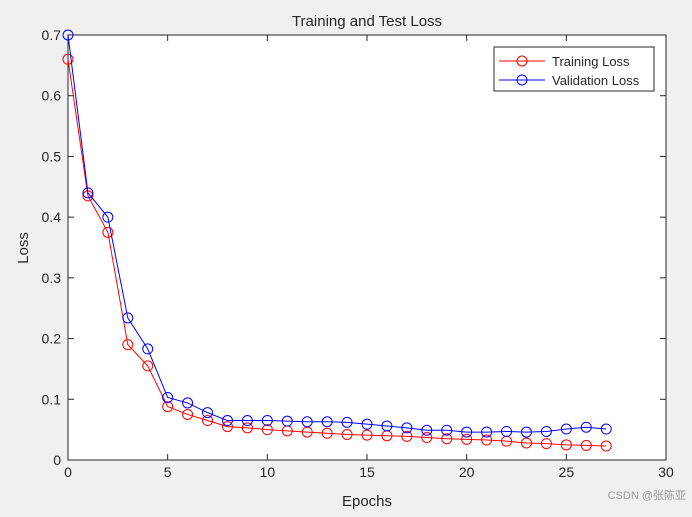 Image resolution: width=692 pixels, height=517 pixels. I want to click on y-tick-label: 0, so click(57, 460).